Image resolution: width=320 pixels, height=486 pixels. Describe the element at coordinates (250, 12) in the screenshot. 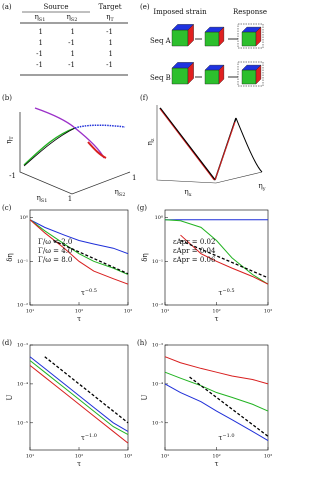

I see `label: Response` at that location.